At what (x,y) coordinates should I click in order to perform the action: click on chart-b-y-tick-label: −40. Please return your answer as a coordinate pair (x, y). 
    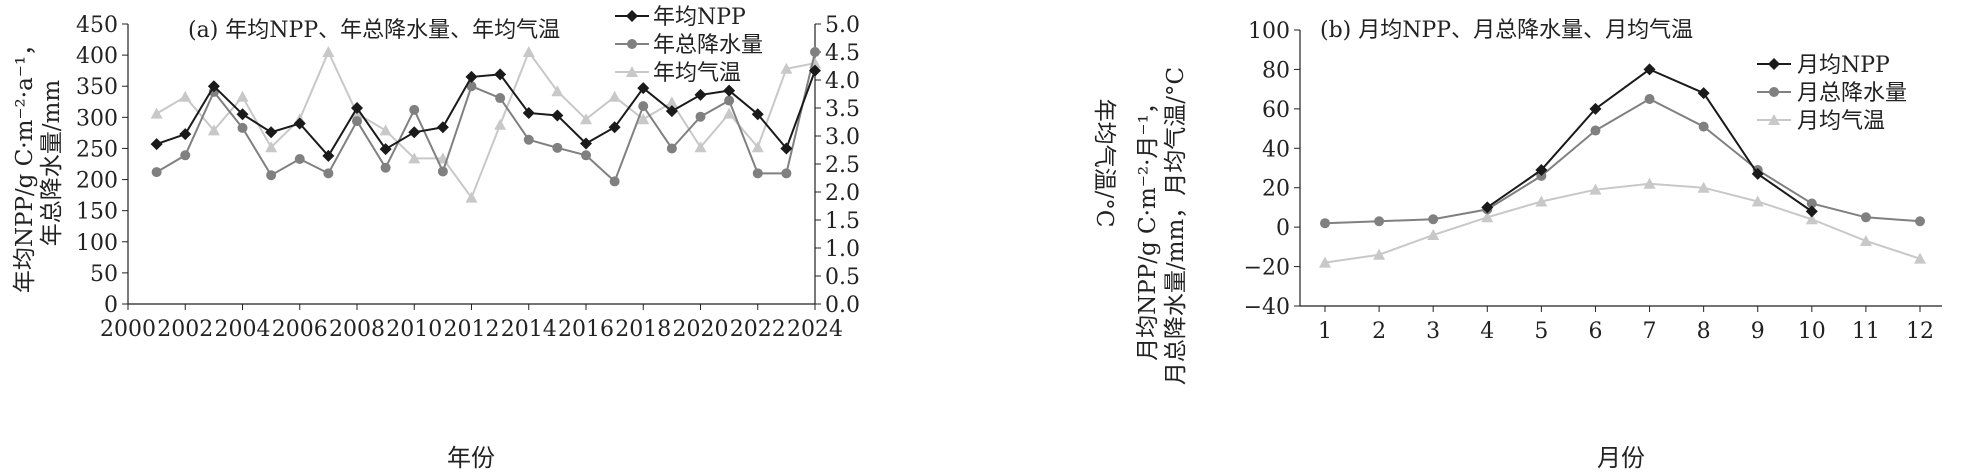
    Looking at the image, I should click on (1267, 307).